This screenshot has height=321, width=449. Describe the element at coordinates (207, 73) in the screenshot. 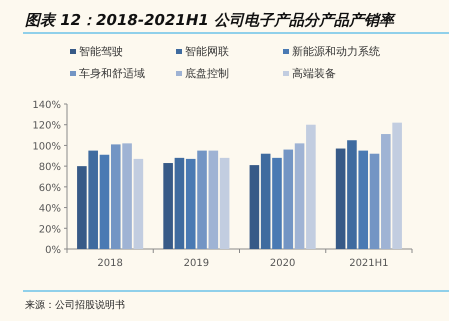

I see `legend-label: 底盘控制` at that location.